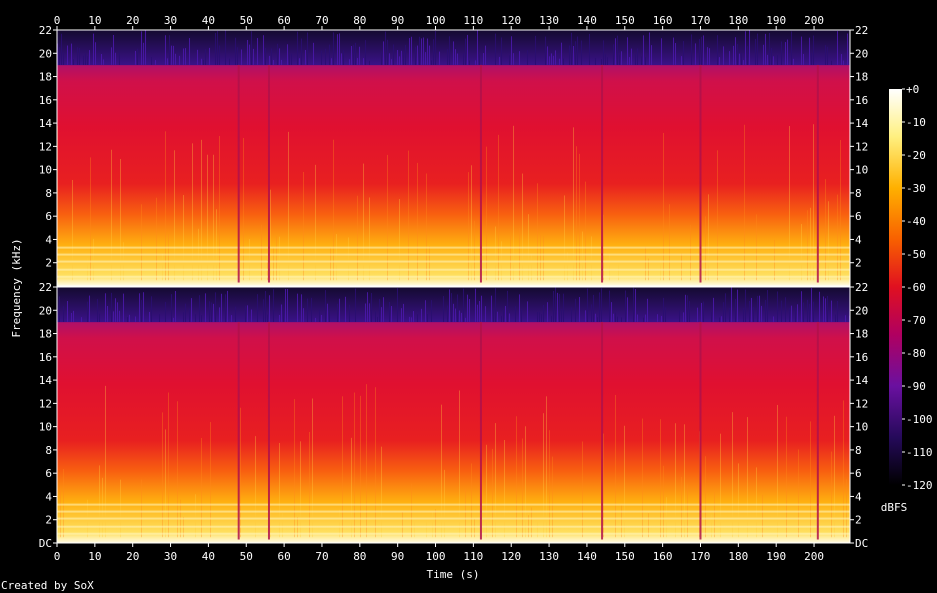 This screenshot has width=937, height=593. What do you see at coordinates (170, 20) in the screenshot?
I see `x-tick-label-top: 30` at bounding box center [170, 20].